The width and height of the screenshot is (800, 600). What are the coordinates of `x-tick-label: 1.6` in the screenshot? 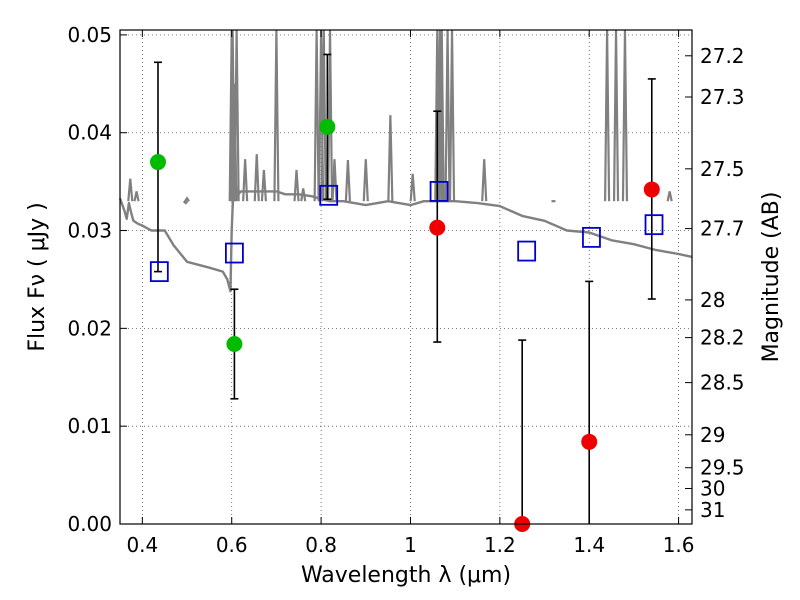 It's located at (679, 545).